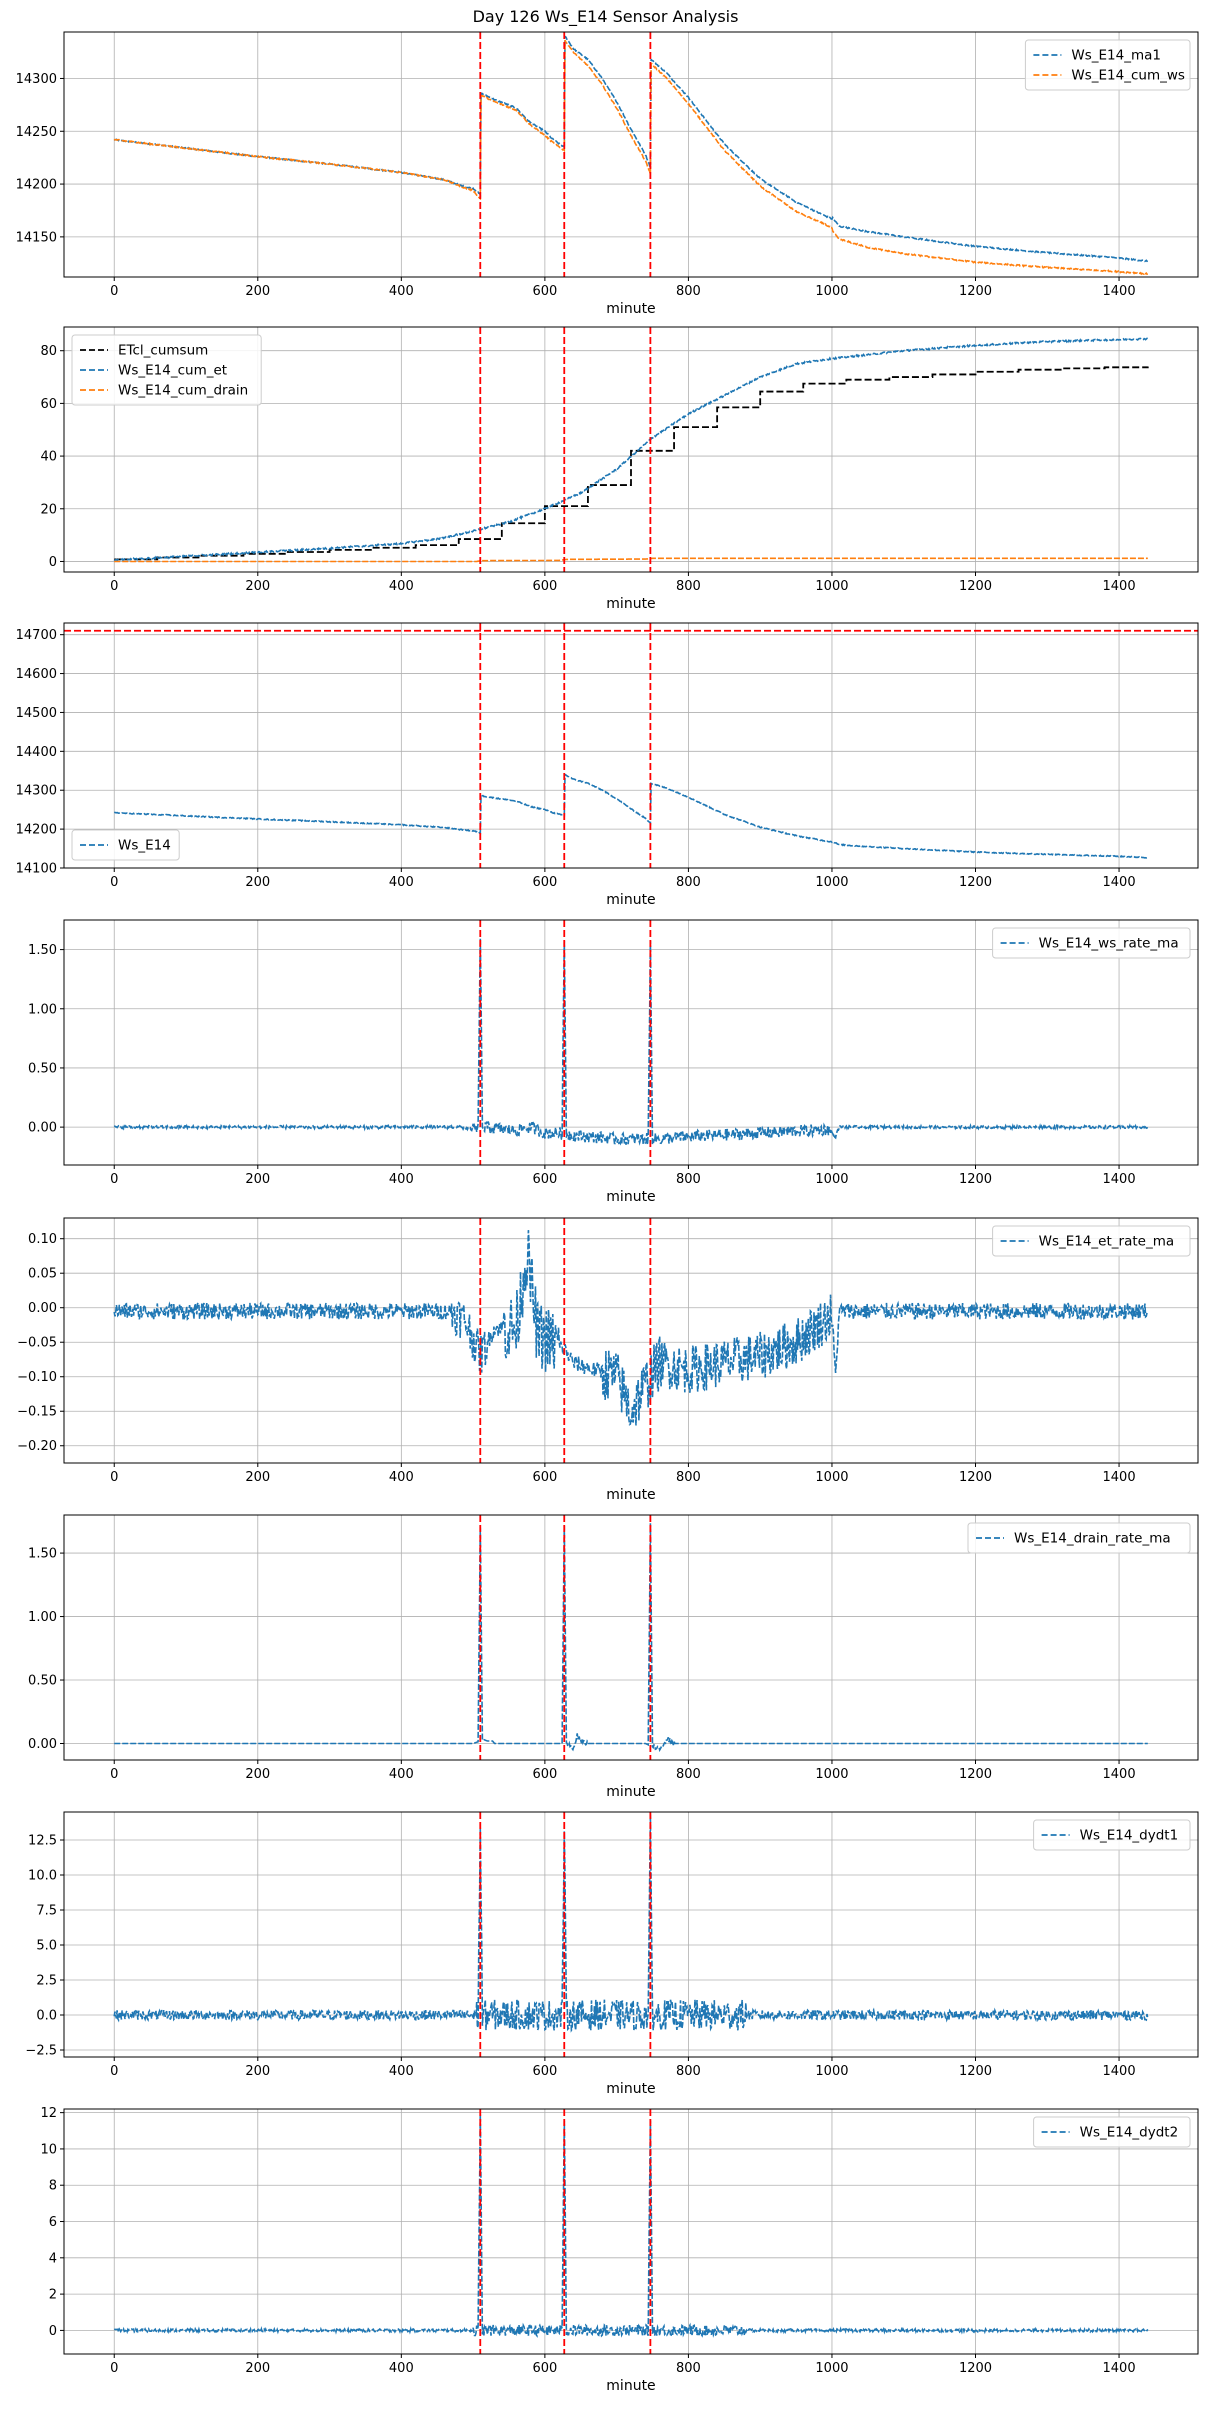  I want to click on series-line-Ws_E14_ws_rate_ma, so click(631, 1042).